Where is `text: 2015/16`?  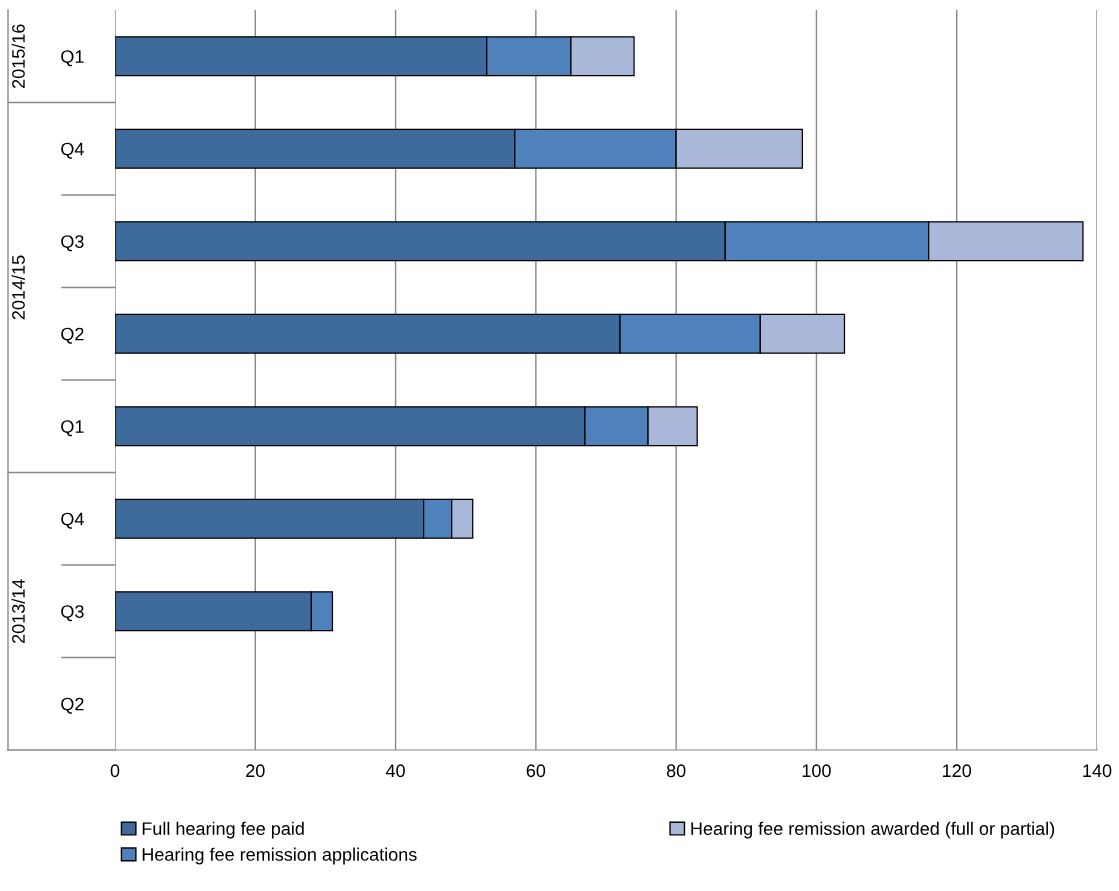
text: 2015/16 is located at coordinates (18, 56).